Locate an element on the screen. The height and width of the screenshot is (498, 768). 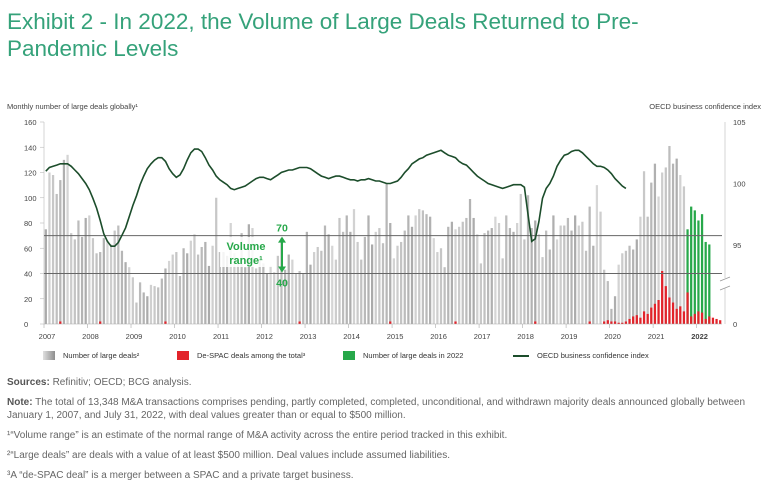
x-axis-year-label: 2014 is located at coordinates (351, 336).